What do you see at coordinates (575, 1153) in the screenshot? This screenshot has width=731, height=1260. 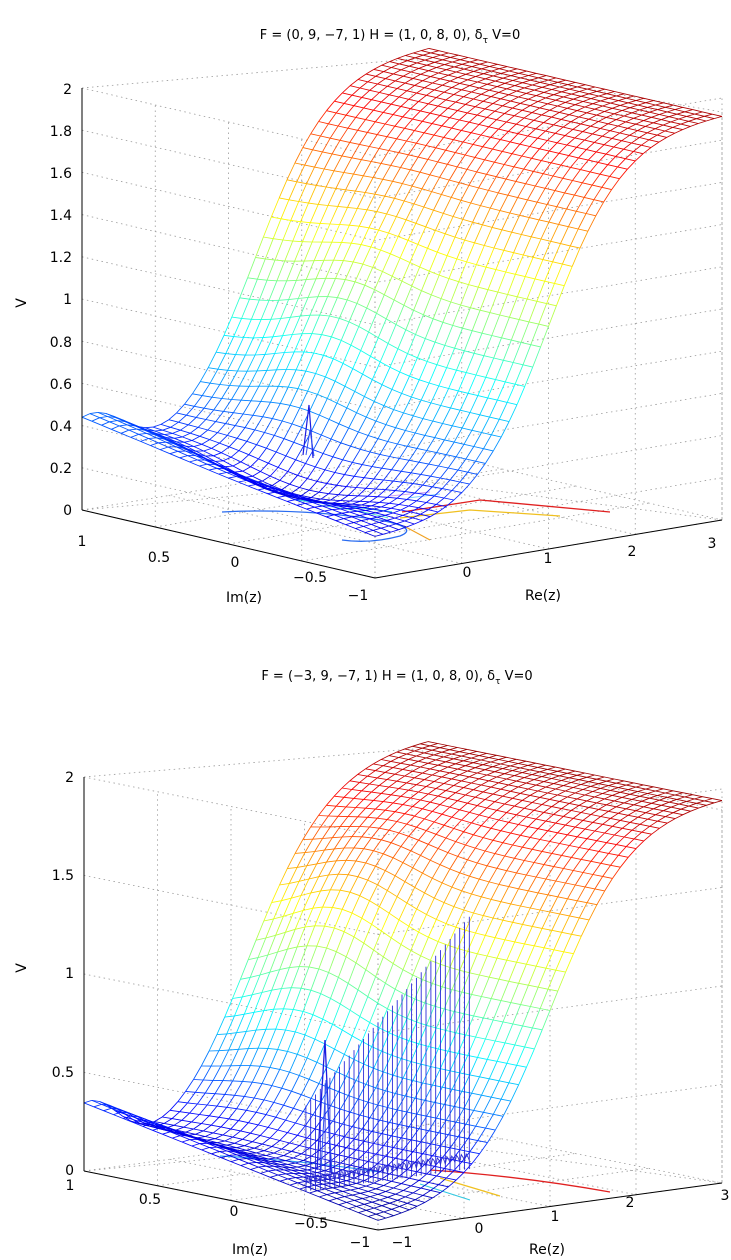 I see `grid-line` at bounding box center [575, 1153].